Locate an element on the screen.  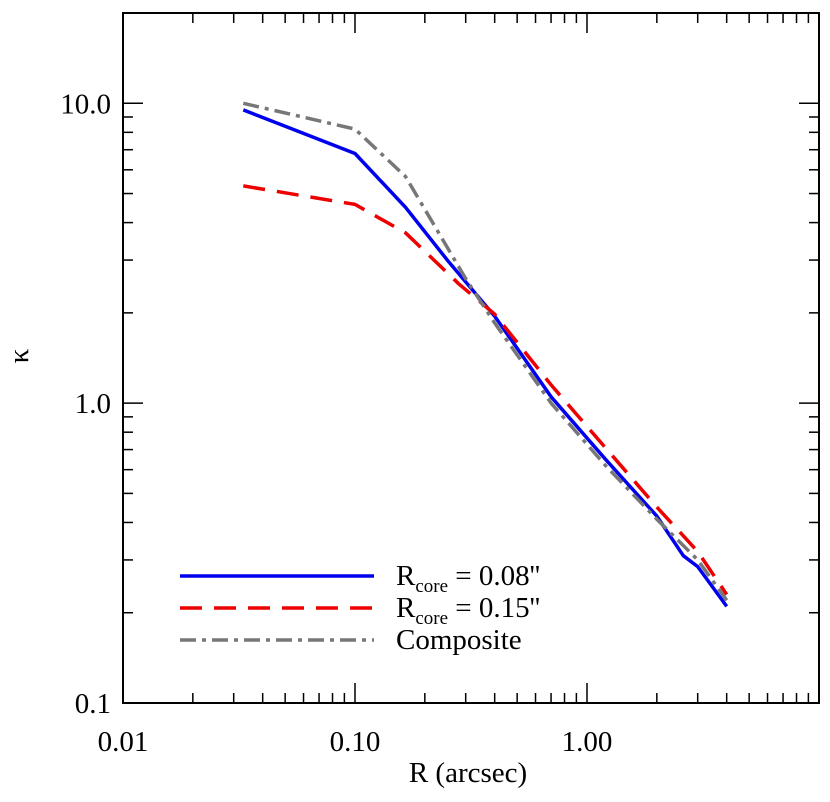
y-tick-label: 10.0 is located at coordinates (85, 104).